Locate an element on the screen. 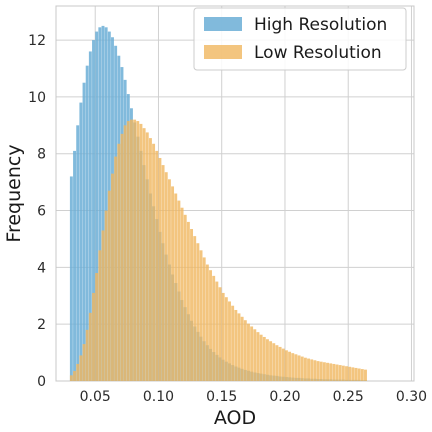 The width and height of the screenshot is (432, 432). x-tick-label: 0.20 is located at coordinates (284, 397).